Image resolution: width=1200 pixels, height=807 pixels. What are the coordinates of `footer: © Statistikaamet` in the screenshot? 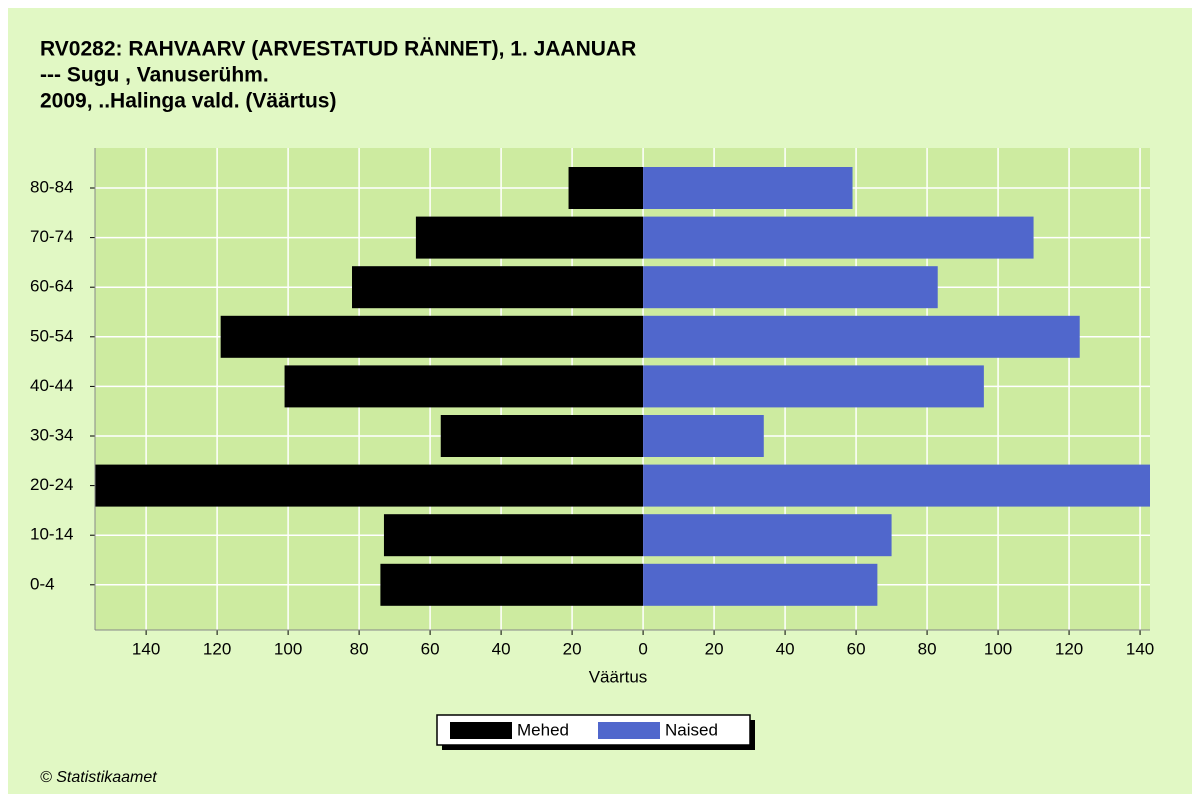 It's located at (98, 777).